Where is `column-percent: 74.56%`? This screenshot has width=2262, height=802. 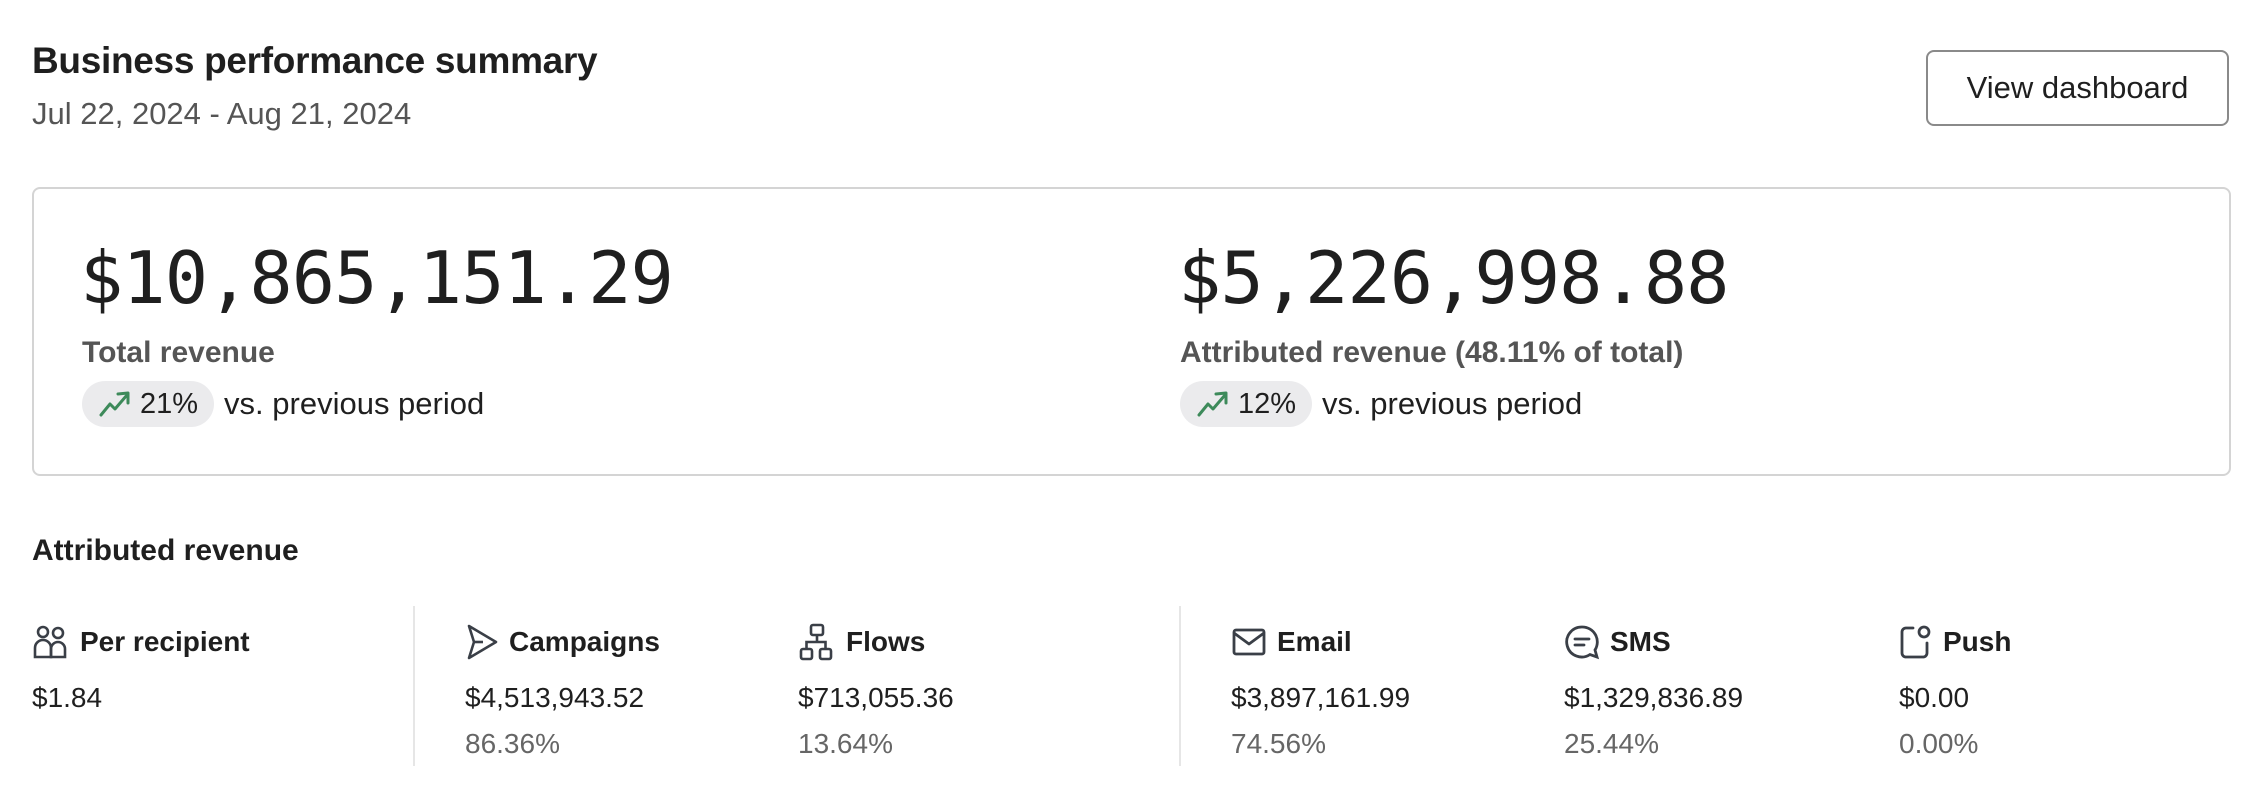 column-percent: 74.56% is located at coordinates (1278, 743).